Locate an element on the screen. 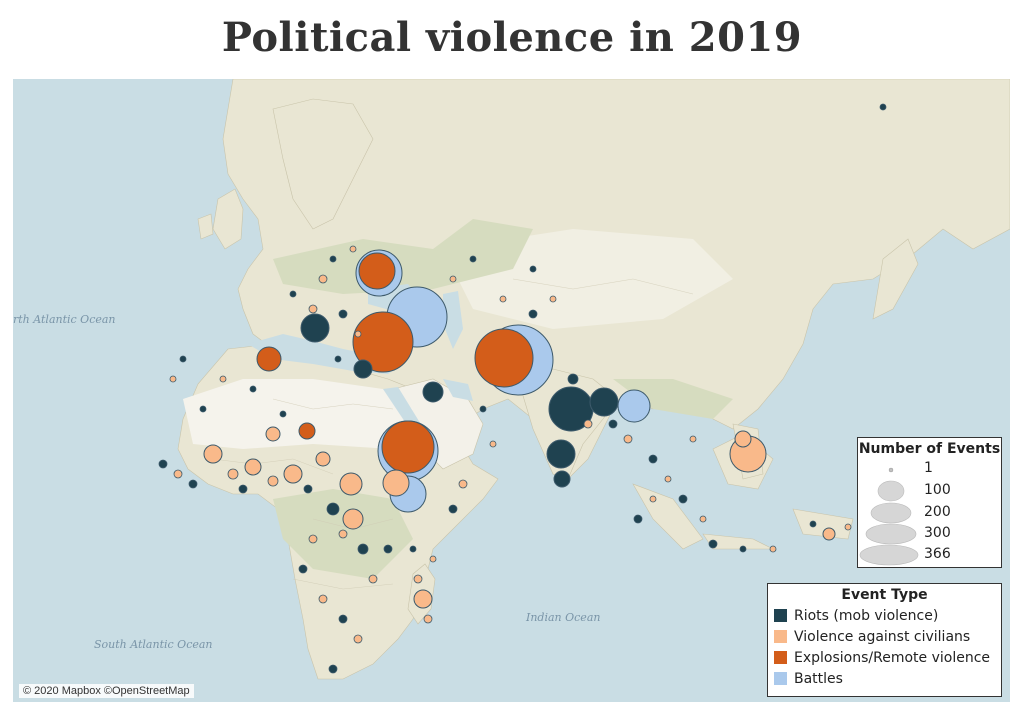 Image resolution: width=1024 pixels, height=717 pixels. size-legend-entry: 100 is located at coordinates (929, 491).